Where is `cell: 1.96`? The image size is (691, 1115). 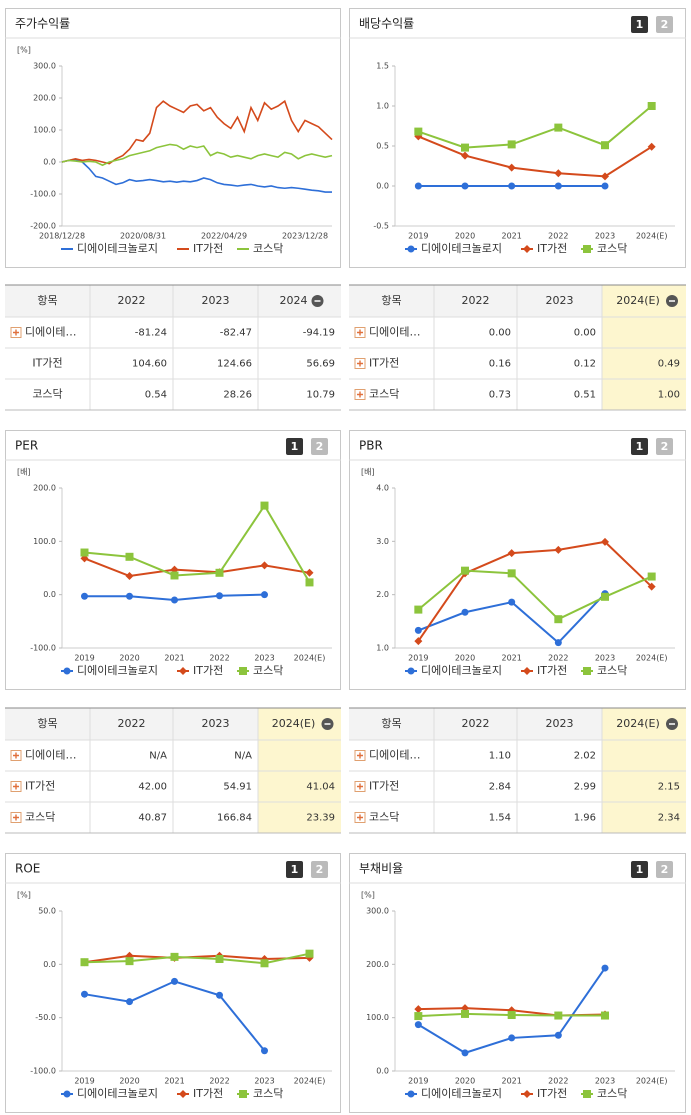
cell: 1.96 is located at coordinates (585, 818).